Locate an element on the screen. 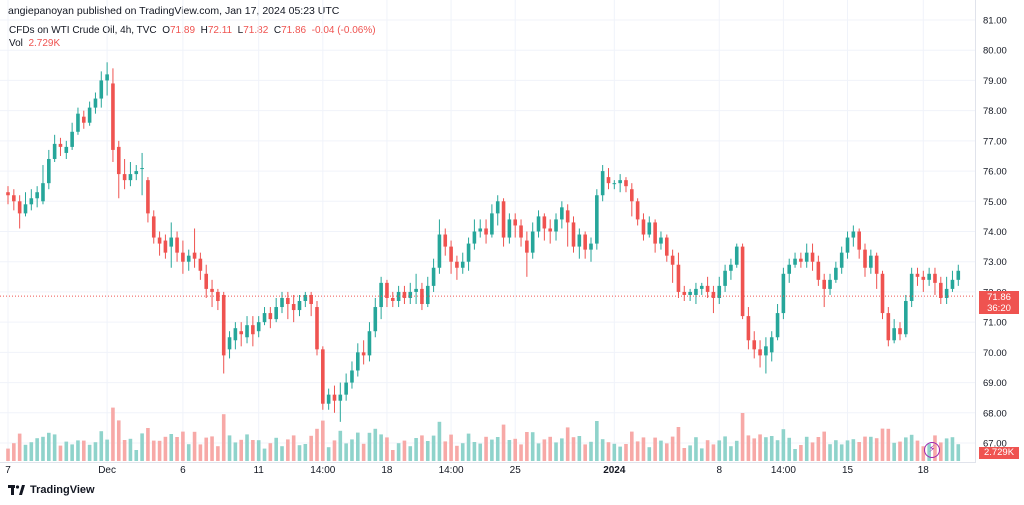  time-tick-label: 15 is located at coordinates (848, 470).